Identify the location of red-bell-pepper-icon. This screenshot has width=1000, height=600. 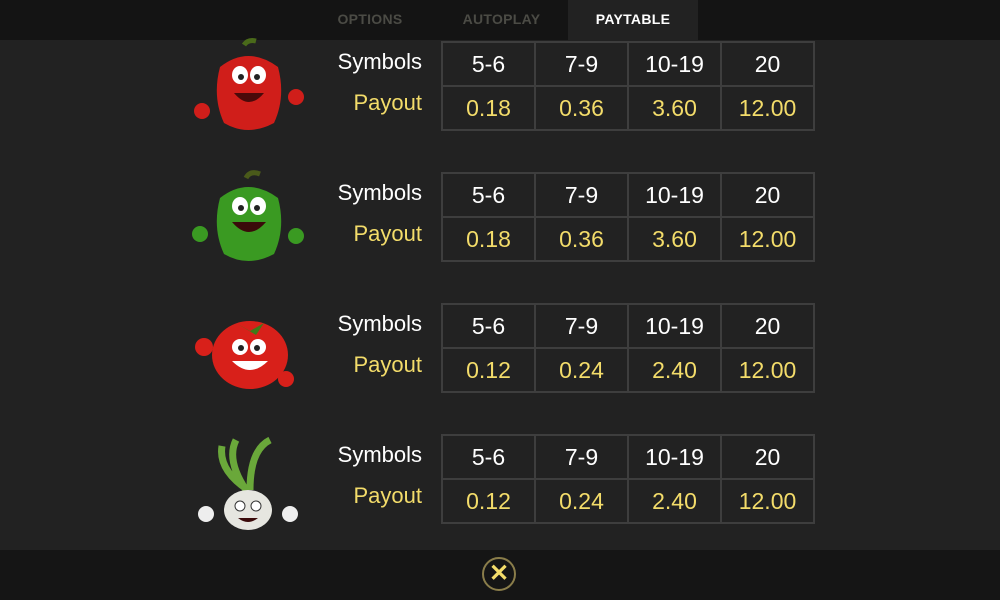
(248, 87).